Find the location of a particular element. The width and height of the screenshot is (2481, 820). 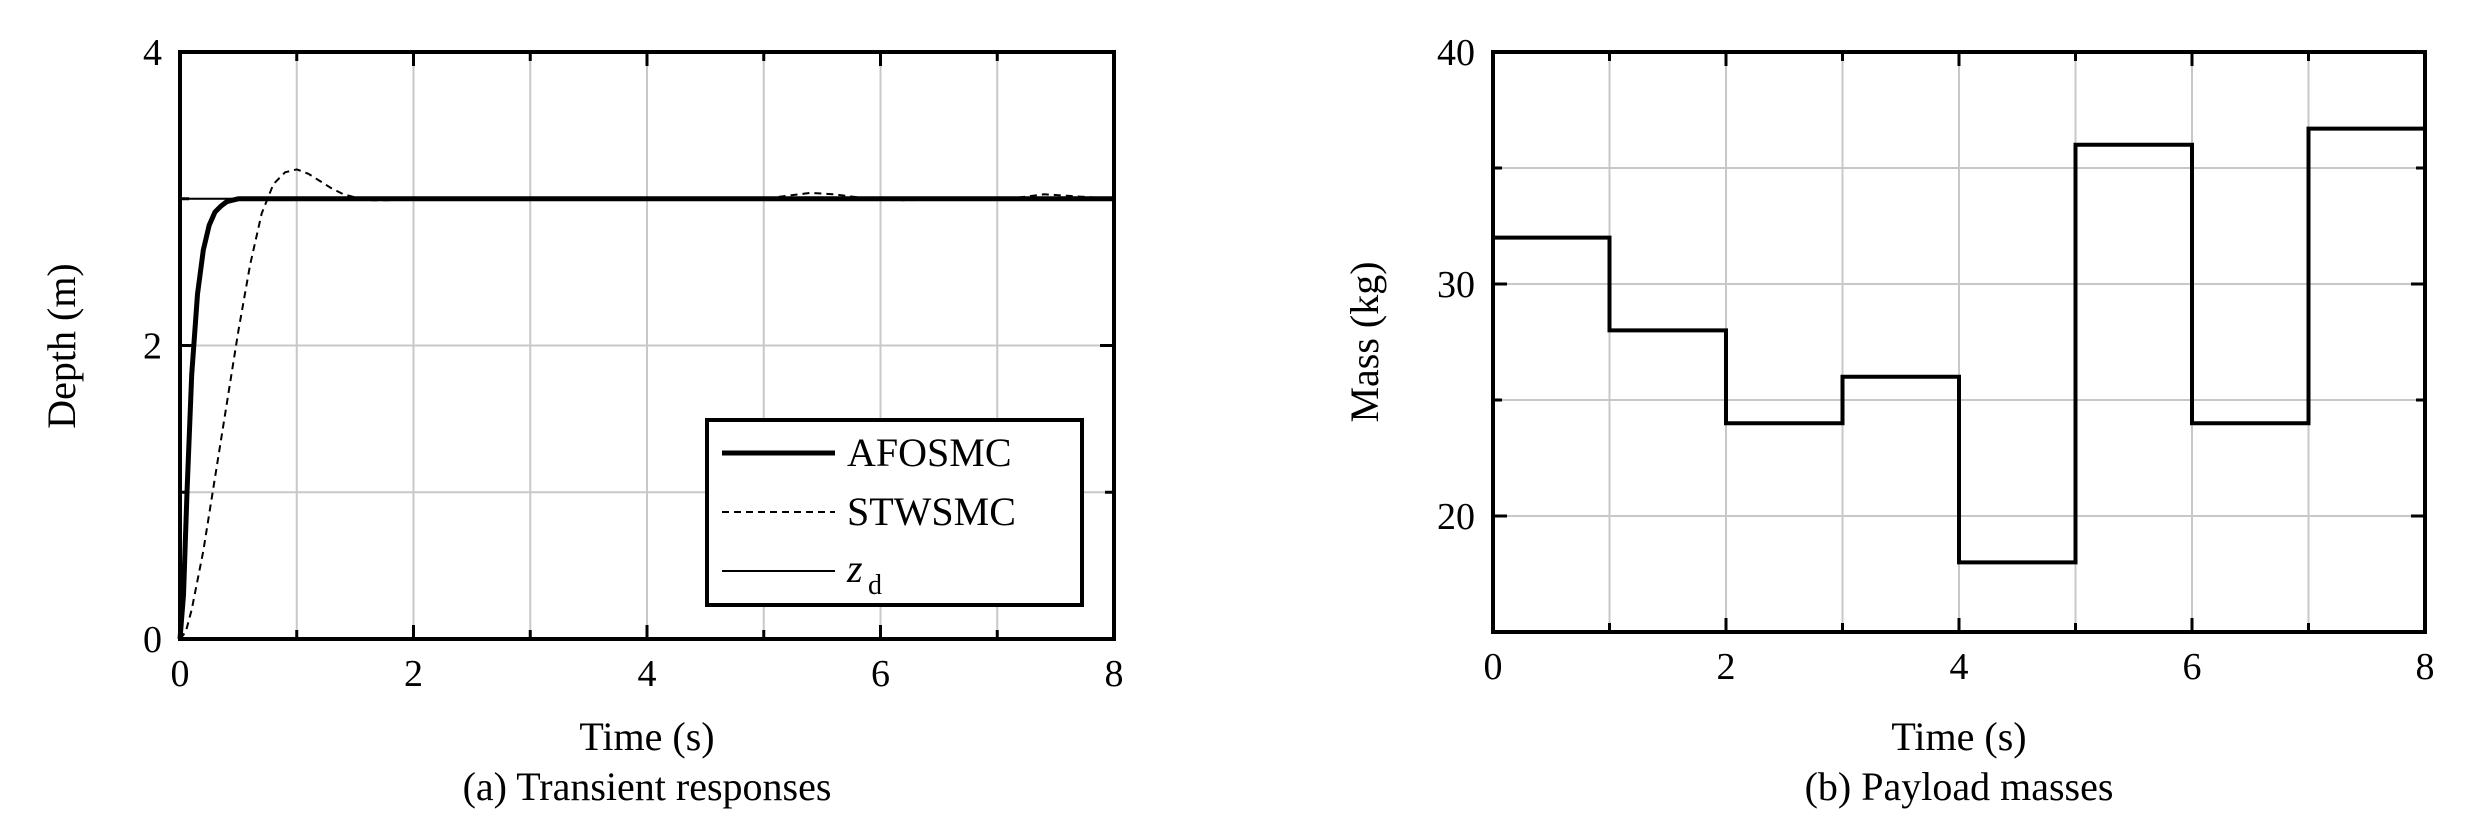

caption: (a) Transient responses is located at coordinates (647, 786).